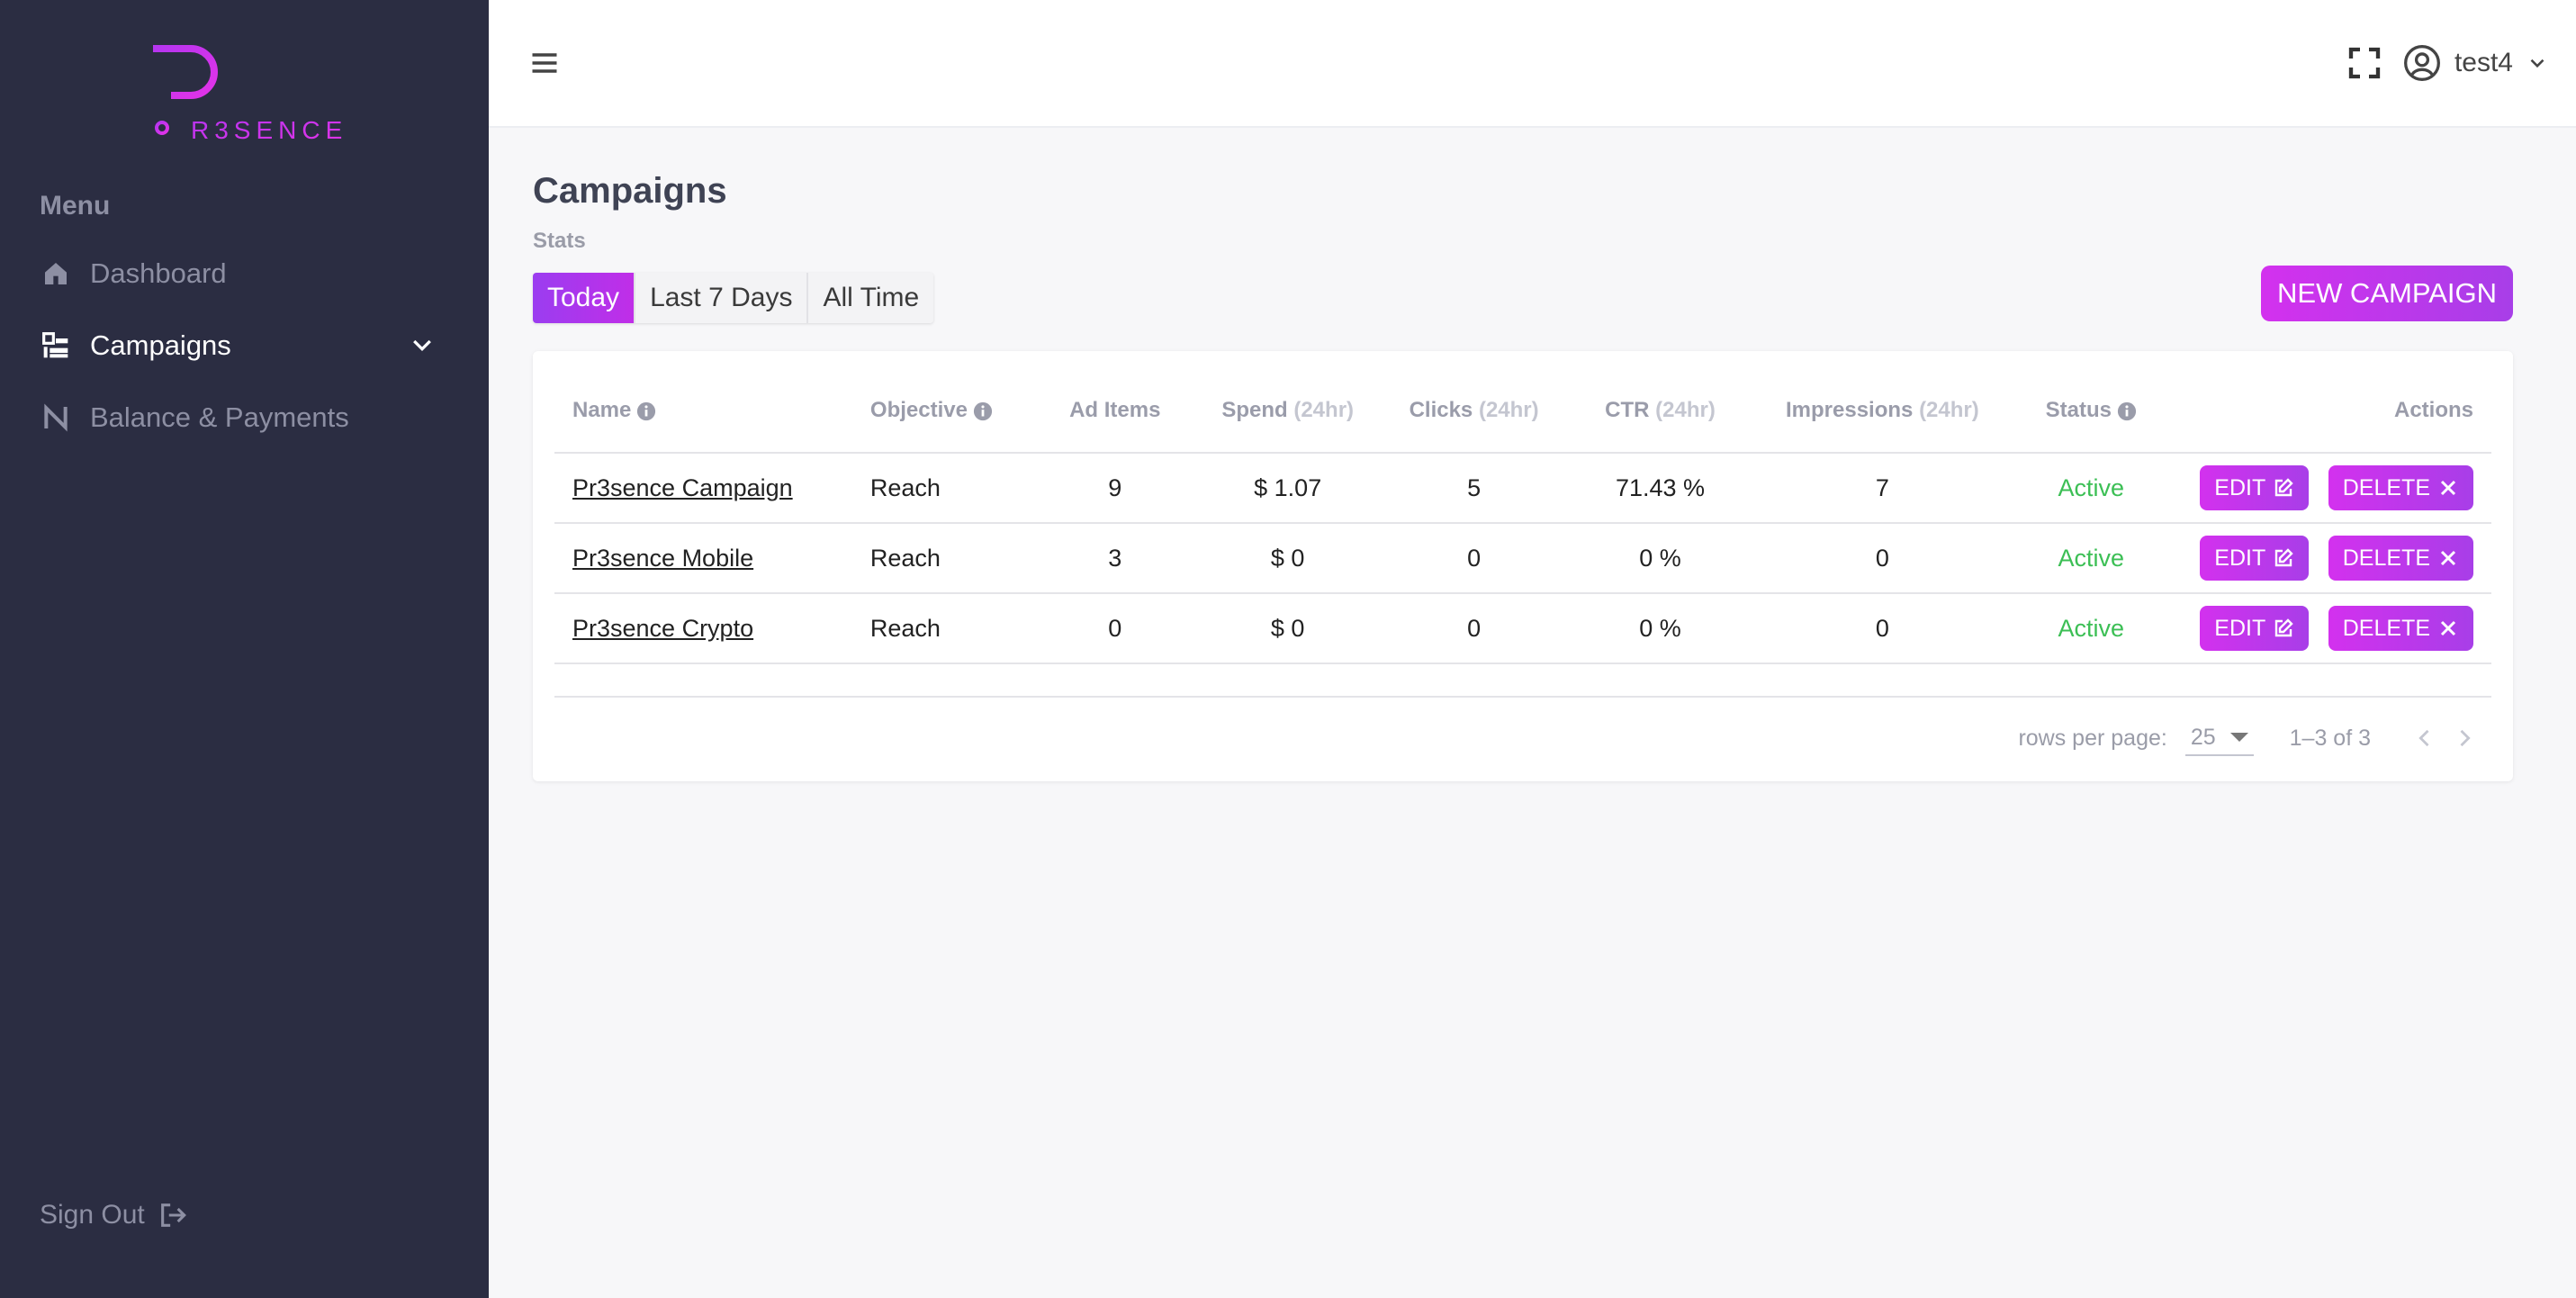 Image resolution: width=2576 pixels, height=1298 pixels. I want to click on fullscreen-icon, so click(2364, 63).